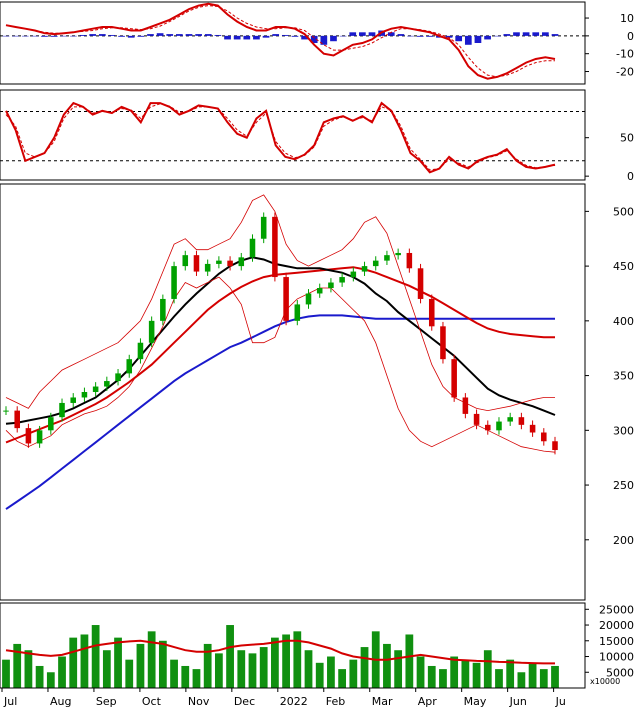 This screenshot has width=638, height=713. I want to click on volume-unit-label: x10000, so click(605, 681).